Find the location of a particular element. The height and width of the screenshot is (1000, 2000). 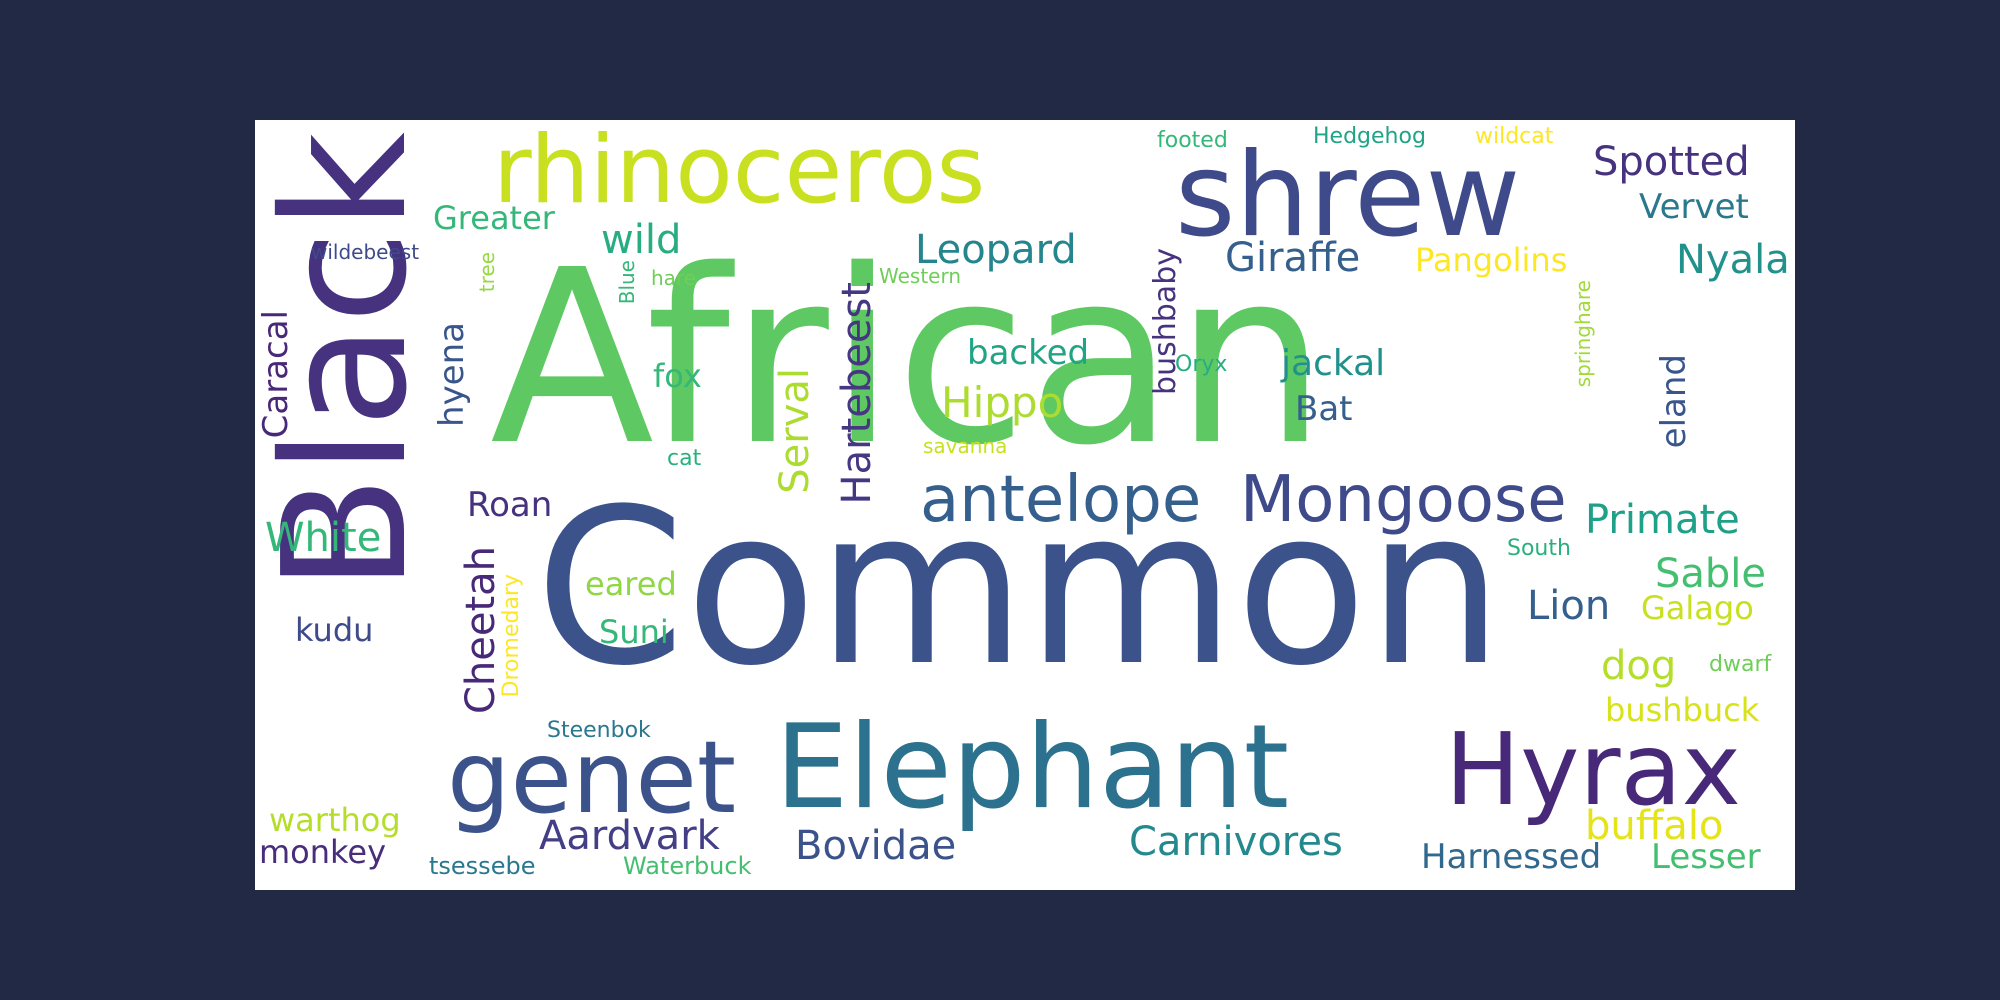

word-wildcat: wildcat is located at coordinates (1514, 136).